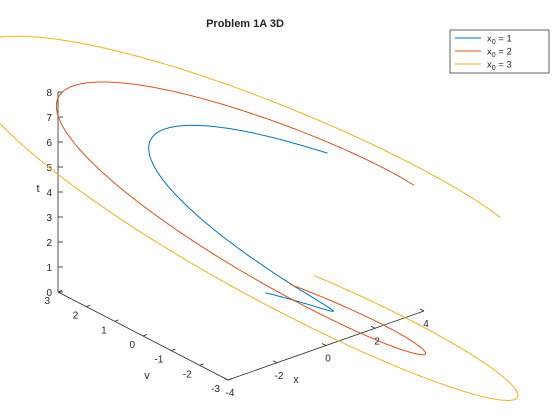 The height and width of the screenshot is (420, 560). I want to click on t-tick-label: 5, so click(49, 168).